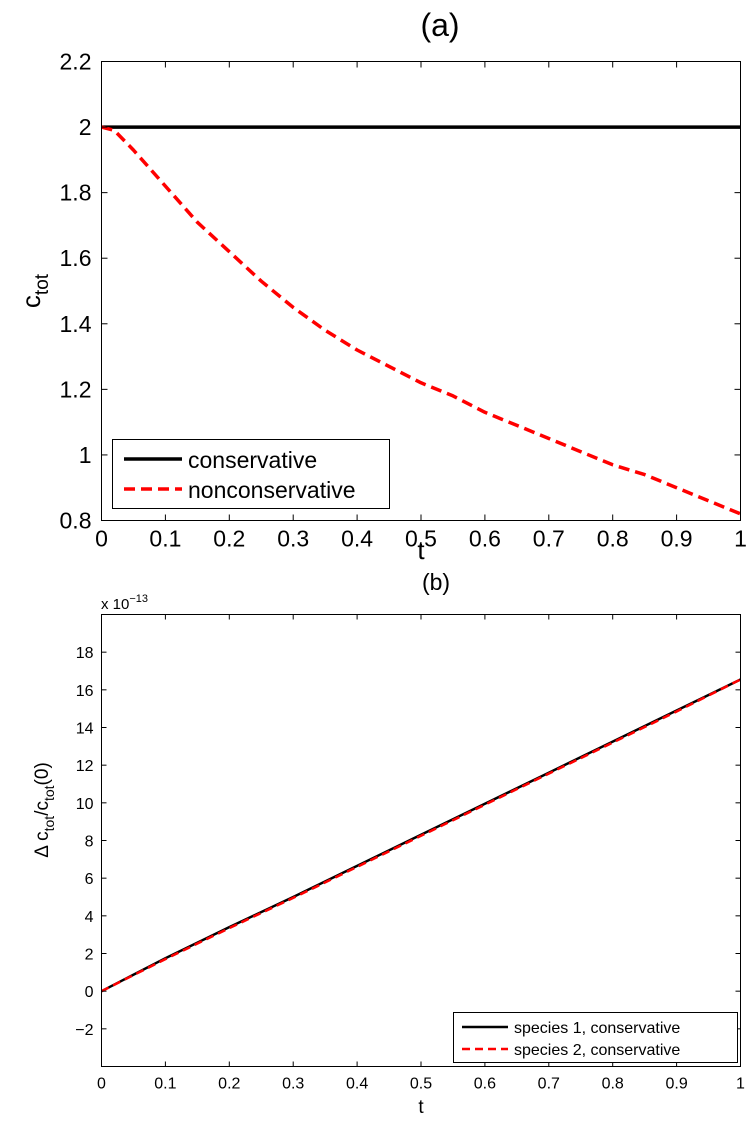  Describe the element at coordinates (293, 539) in the screenshot. I see `panel-a-xtick-label-3: 0.3` at that location.